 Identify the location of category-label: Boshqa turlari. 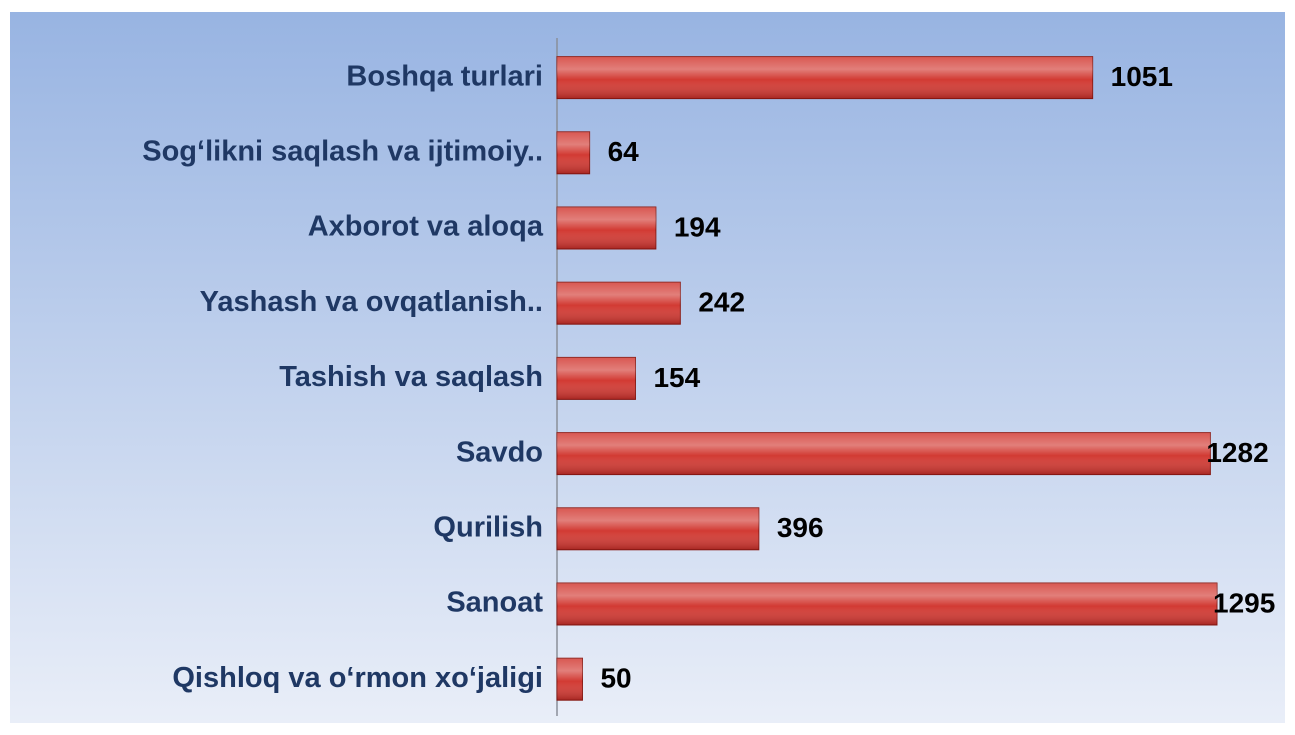
(444, 76).